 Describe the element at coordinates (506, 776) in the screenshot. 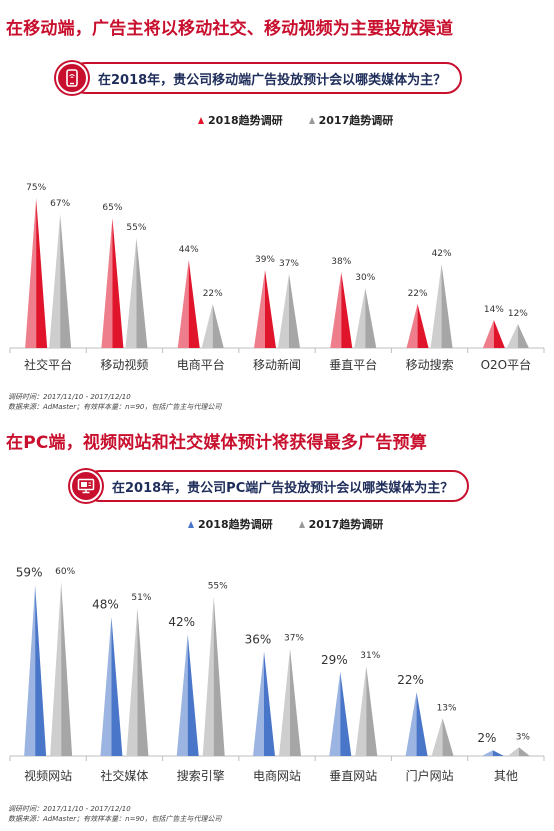

I see `category-label: 其他` at that location.